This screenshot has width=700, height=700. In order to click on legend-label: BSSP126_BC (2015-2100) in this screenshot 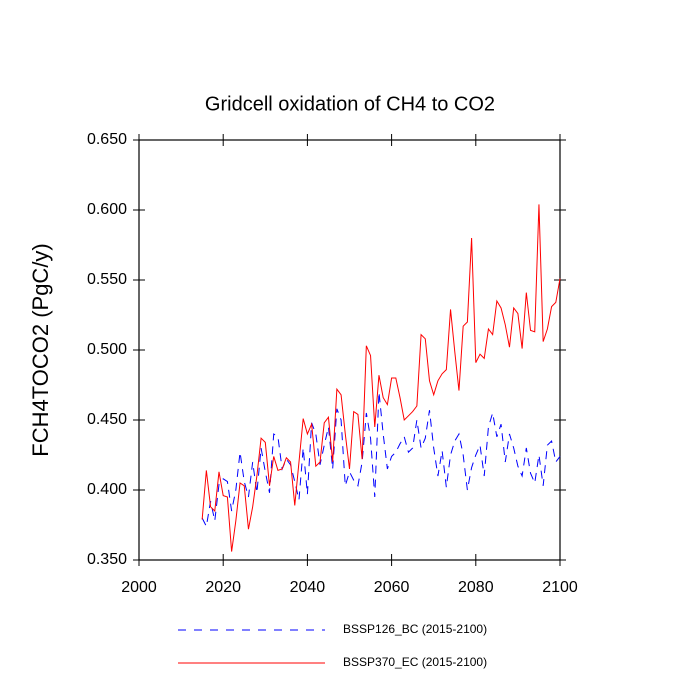, I will do `click(415, 629)`.